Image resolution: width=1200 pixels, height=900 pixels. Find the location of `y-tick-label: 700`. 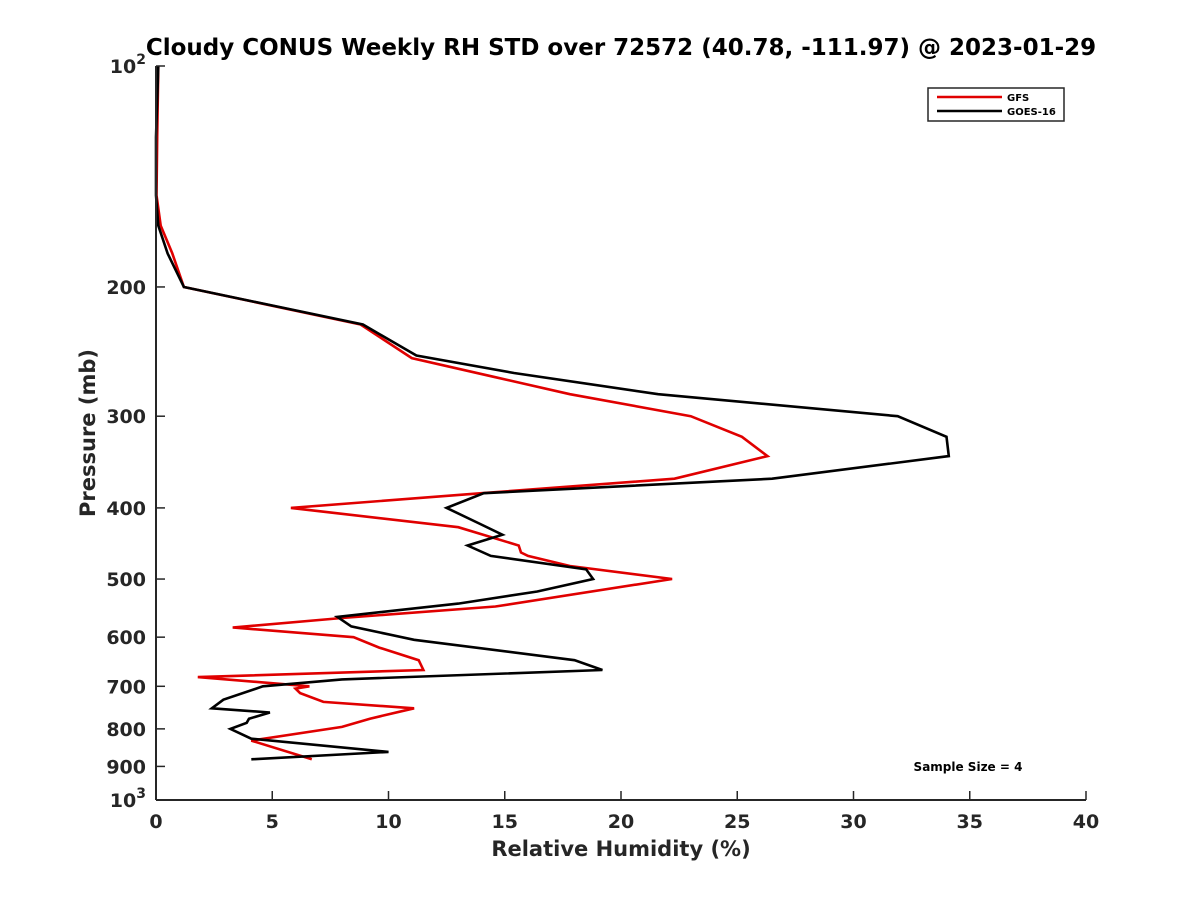

y-tick-label: 700 is located at coordinates (126, 687).